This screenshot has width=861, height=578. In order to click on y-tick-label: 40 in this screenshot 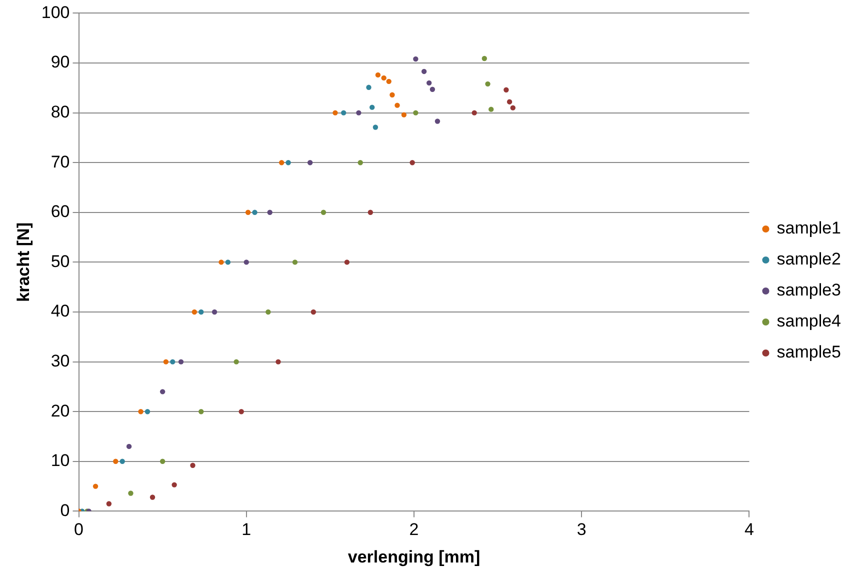, I will do `click(60, 311)`.